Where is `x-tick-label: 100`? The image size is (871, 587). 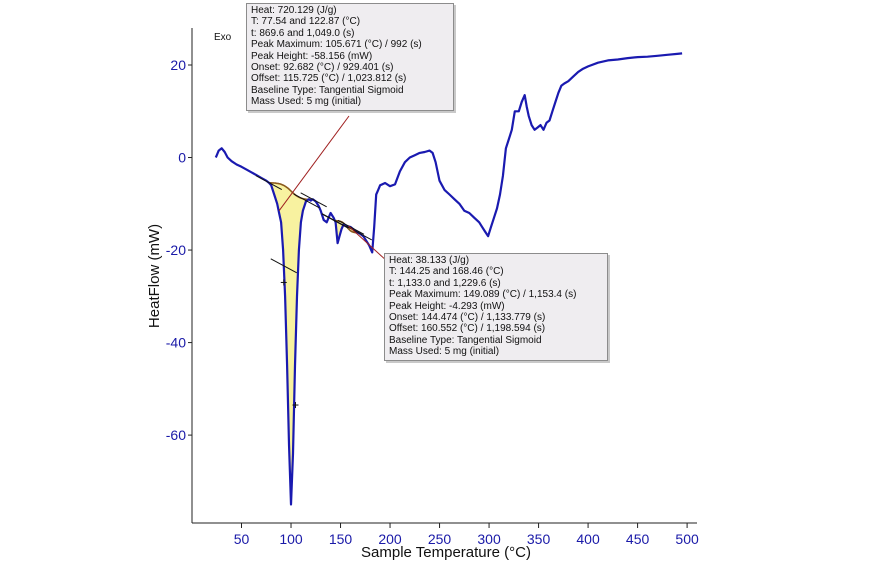
x-tick-label: 100 is located at coordinates (291, 539).